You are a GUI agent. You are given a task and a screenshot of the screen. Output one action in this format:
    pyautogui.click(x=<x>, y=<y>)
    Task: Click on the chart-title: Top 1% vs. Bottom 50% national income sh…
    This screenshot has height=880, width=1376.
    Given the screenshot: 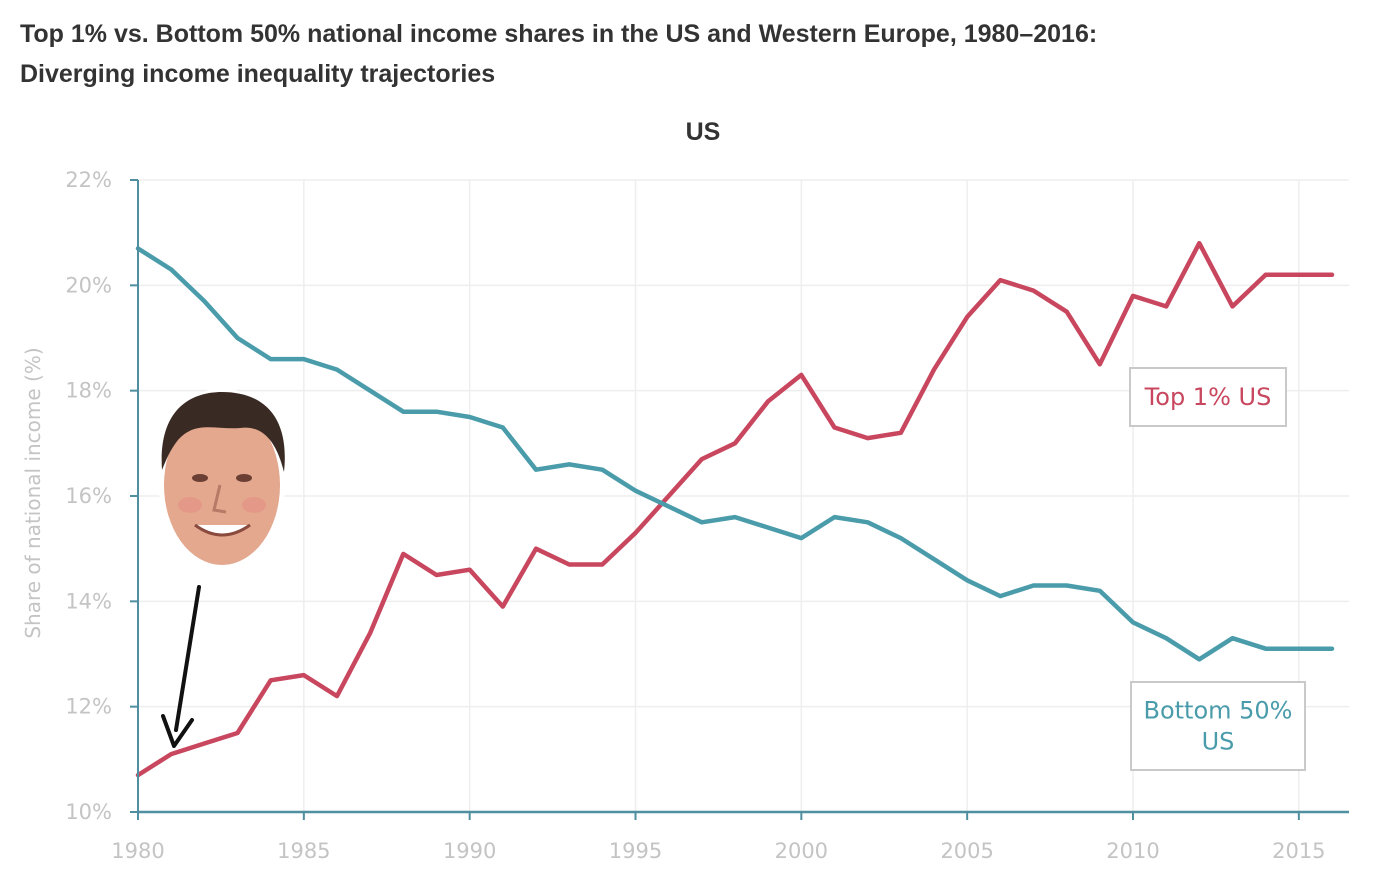 What is the action you would take?
    pyautogui.click(x=685, y=54)
    